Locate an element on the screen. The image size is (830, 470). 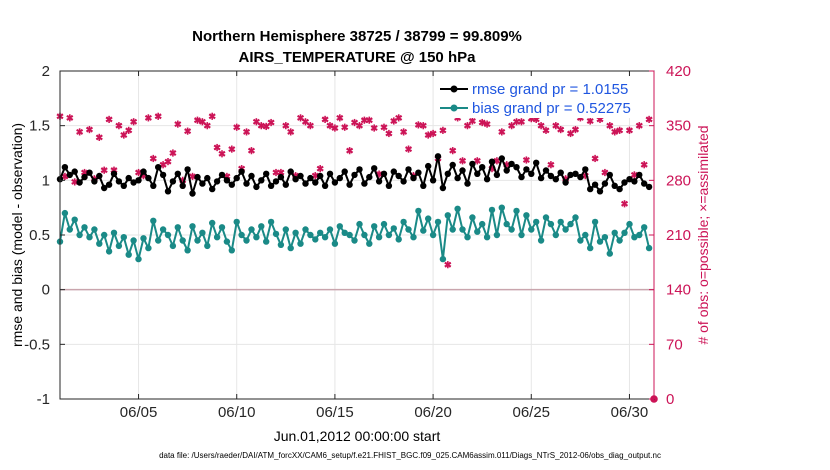
y2-axis-ticks: 420 350 280 210 140 70 0 is located at coordinates (670, 235).